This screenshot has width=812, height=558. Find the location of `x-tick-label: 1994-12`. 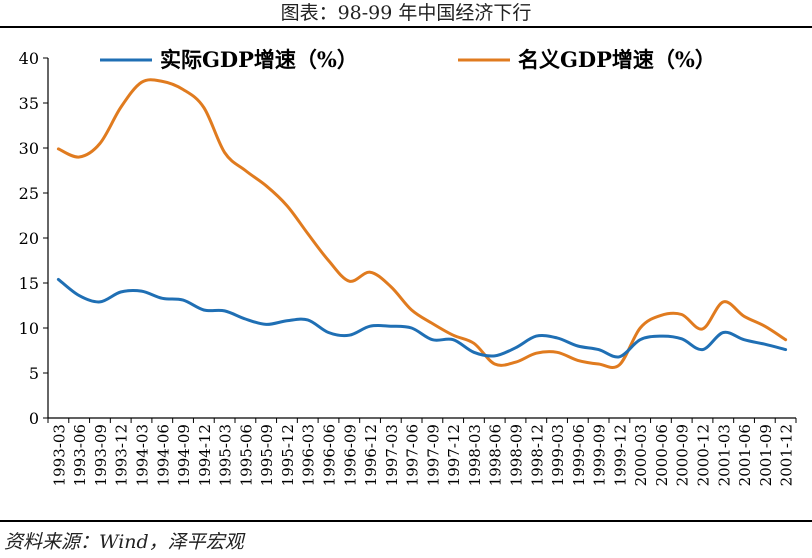

x-tick-label: 1994-12 is located at coordinates (205, 455).